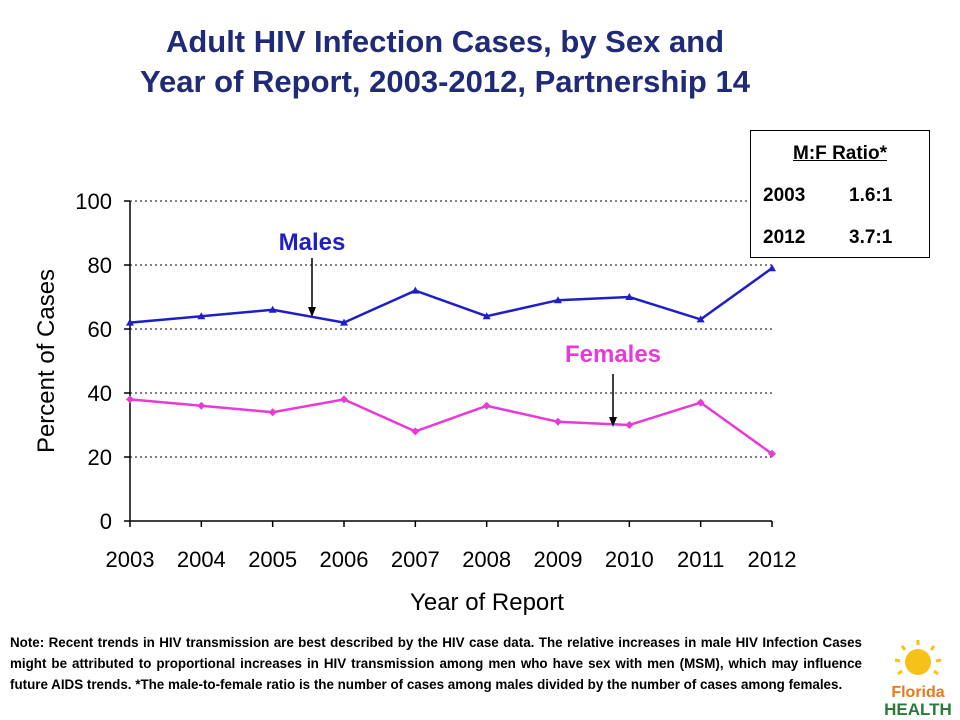  What do you see at coordinates (100, 457) in the screenshot?
I see `y-tick-label: 20` at bounding box center [100, 457].